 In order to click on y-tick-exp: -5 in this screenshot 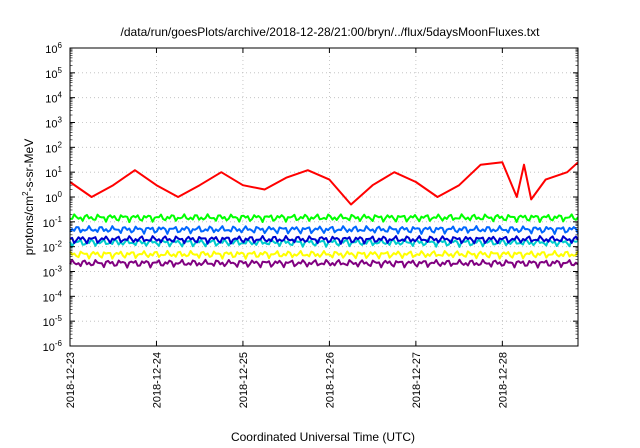, I will do `click(59, 318)`.